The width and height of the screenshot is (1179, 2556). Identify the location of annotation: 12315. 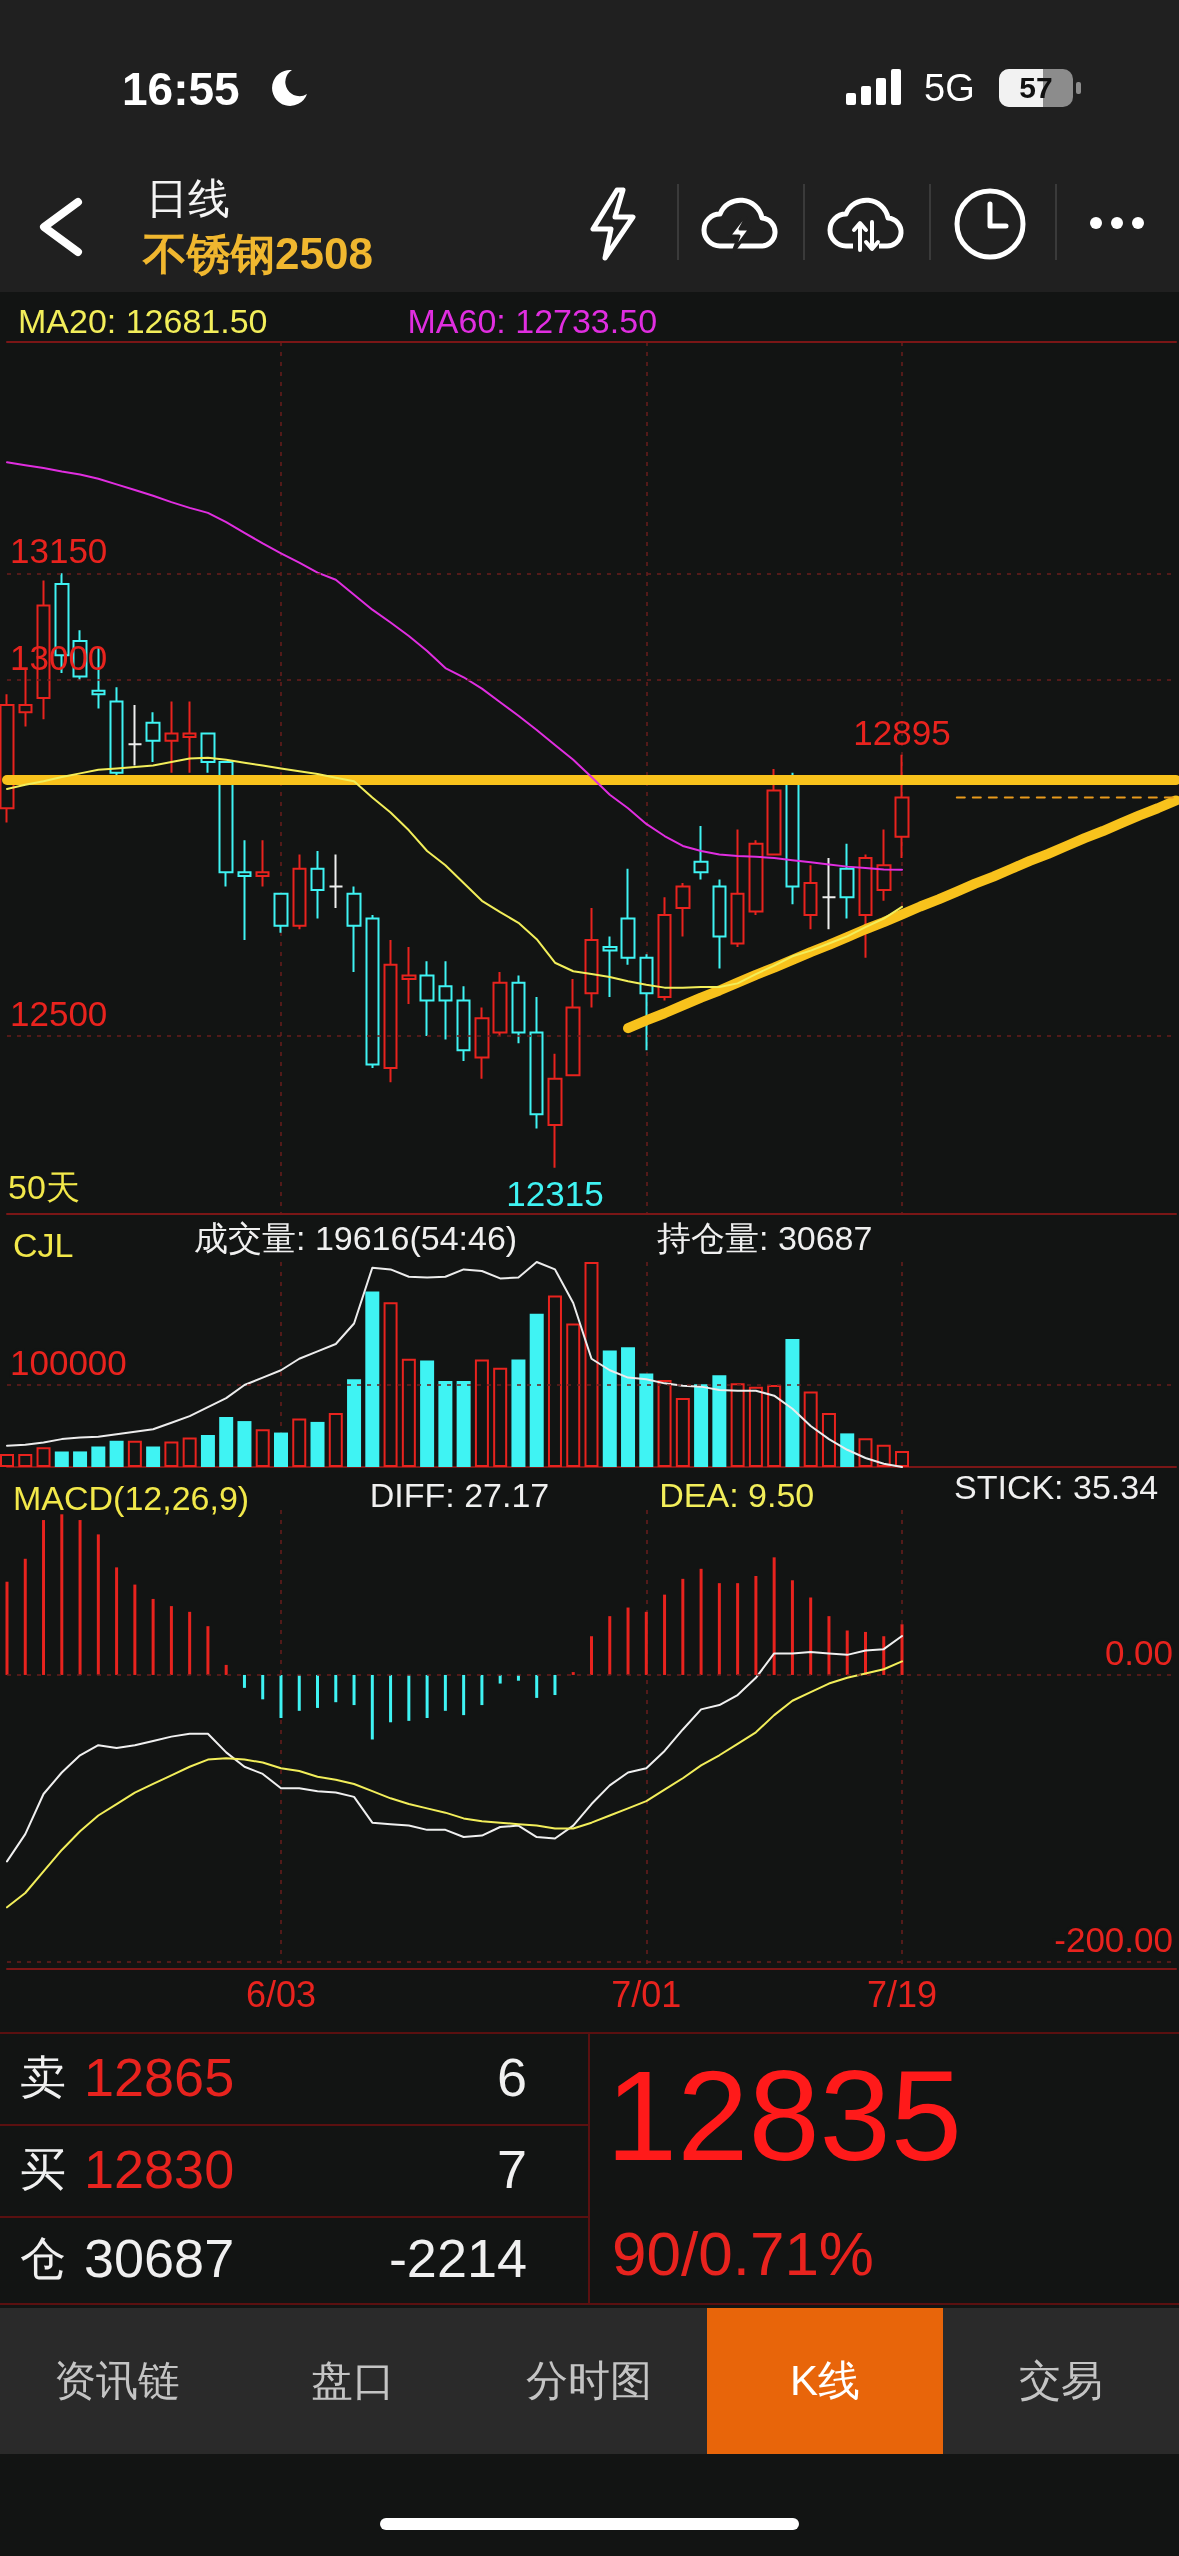
(555, 1194).